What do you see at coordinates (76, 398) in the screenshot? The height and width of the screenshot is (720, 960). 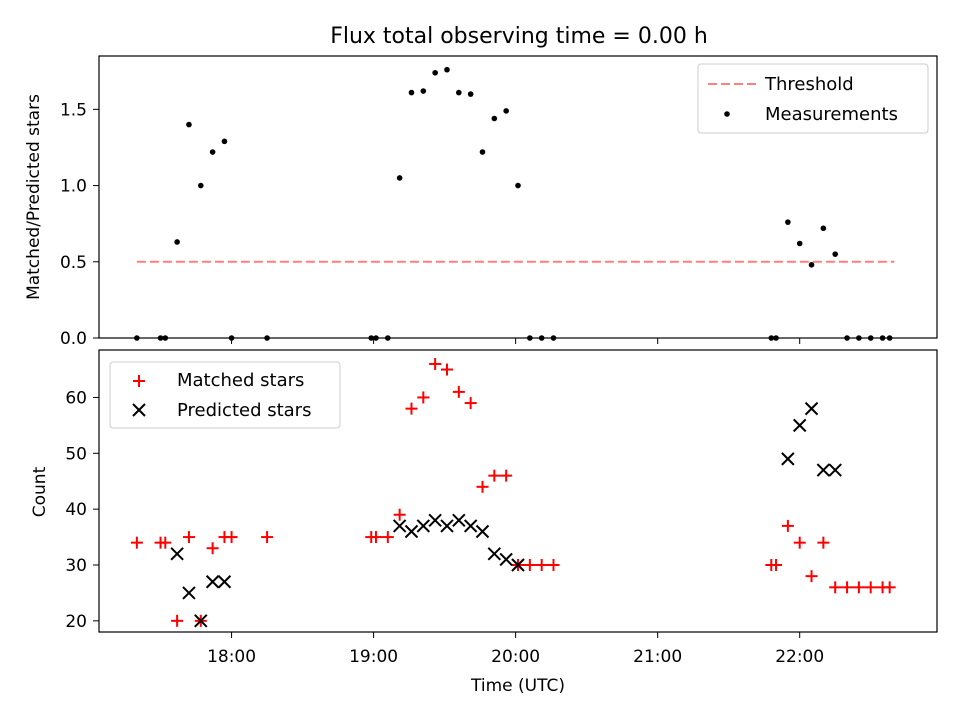 I see `y-tick-label: 60` at bounding box center [76, 398].